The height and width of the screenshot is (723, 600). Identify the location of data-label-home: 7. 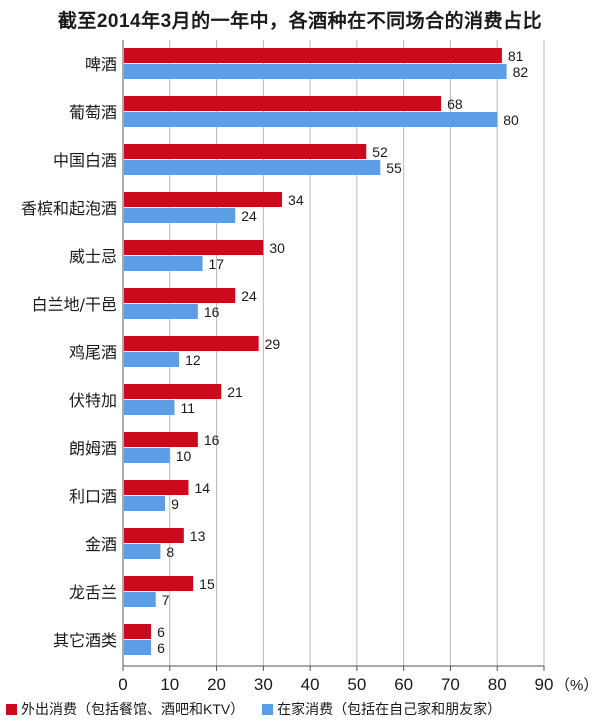
(166, 600).